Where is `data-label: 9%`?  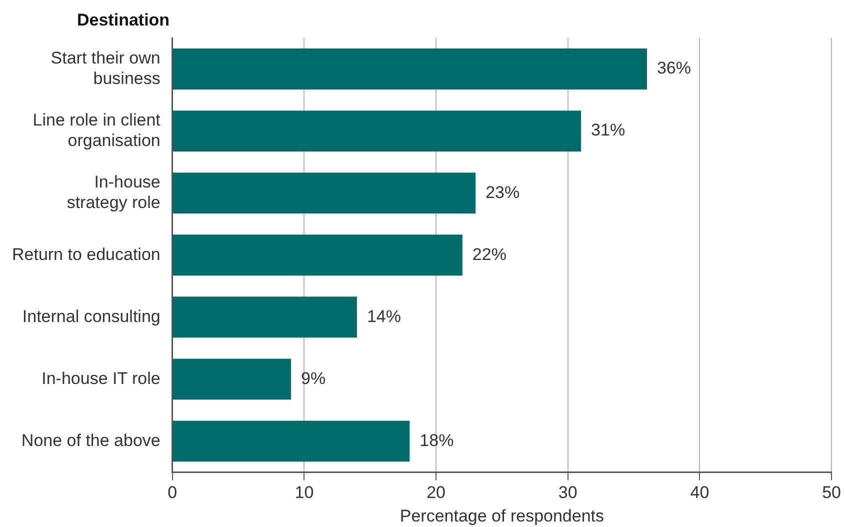 data-label: 9% is located at coordinates (313, 378).